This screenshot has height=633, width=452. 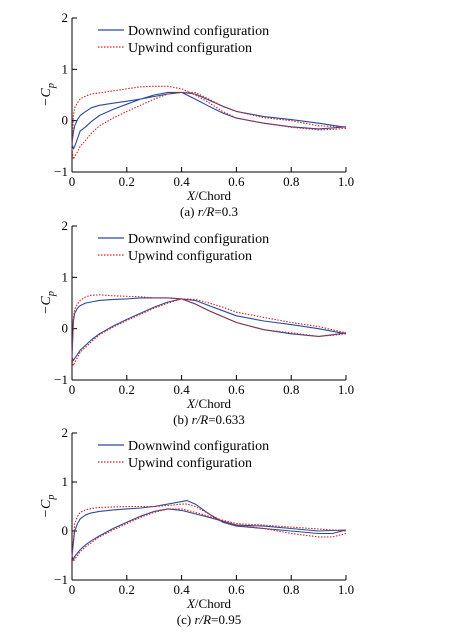 I want to click on panel-caption: (a) r/R=0.3, so click(x=209, y=211).